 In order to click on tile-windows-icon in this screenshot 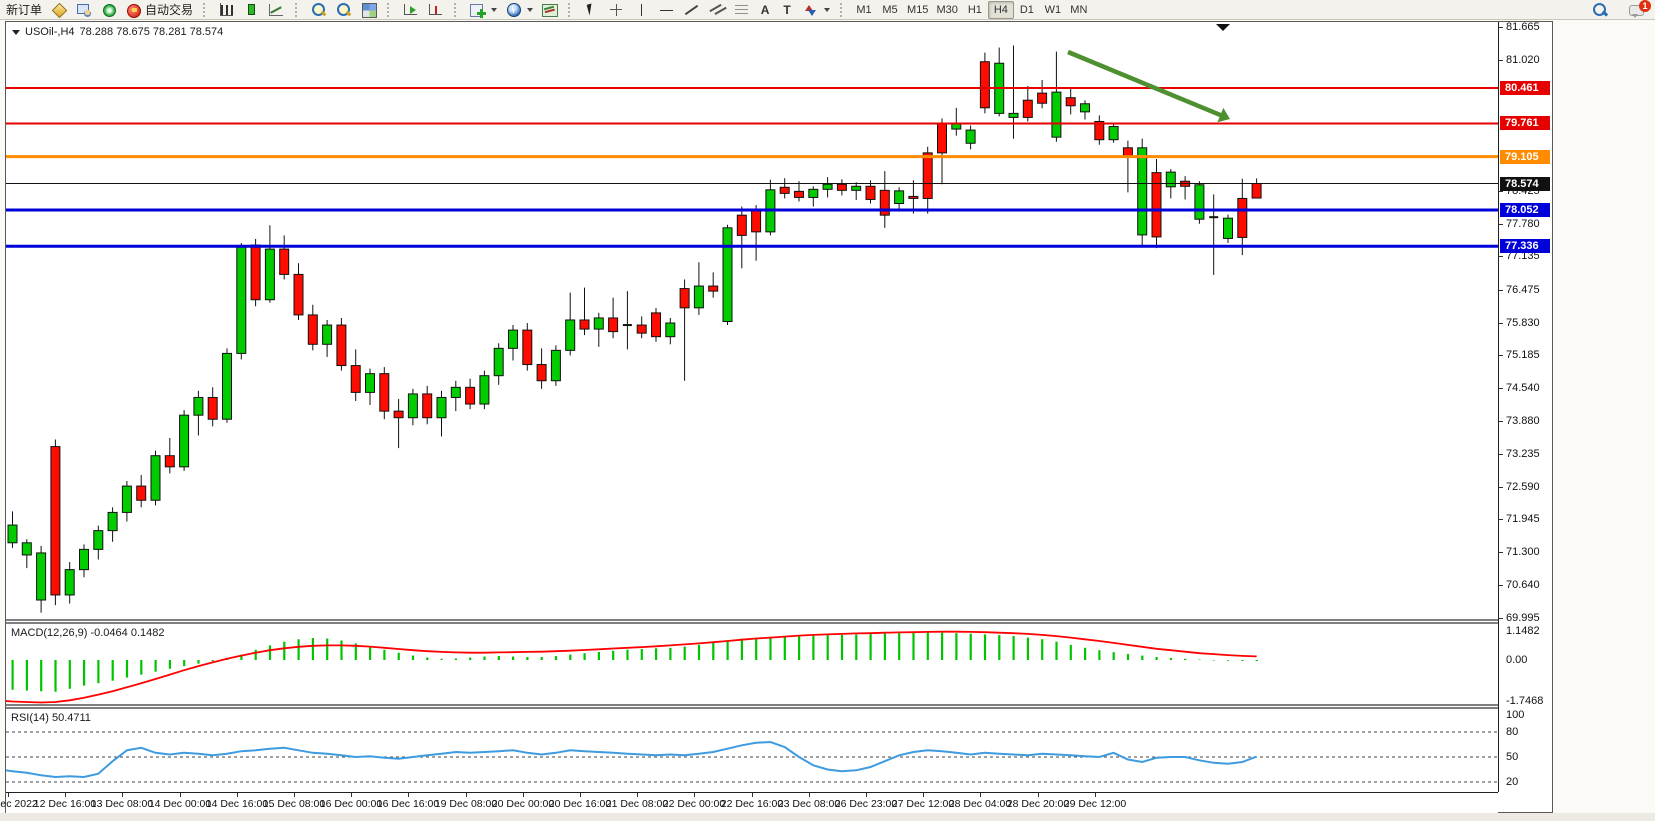, I will do `click(369, 10)`.